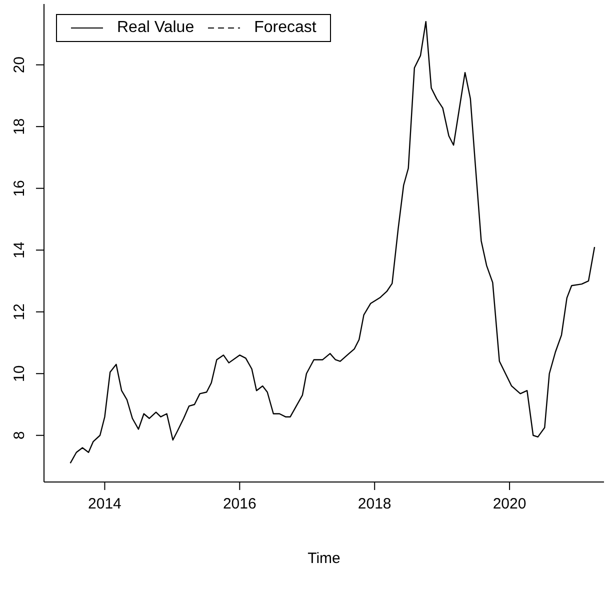  What do you see at coordinates (239, 504) in the screenshot?
I see `x-tick-label: 2016` at bounding box center [239, 504].